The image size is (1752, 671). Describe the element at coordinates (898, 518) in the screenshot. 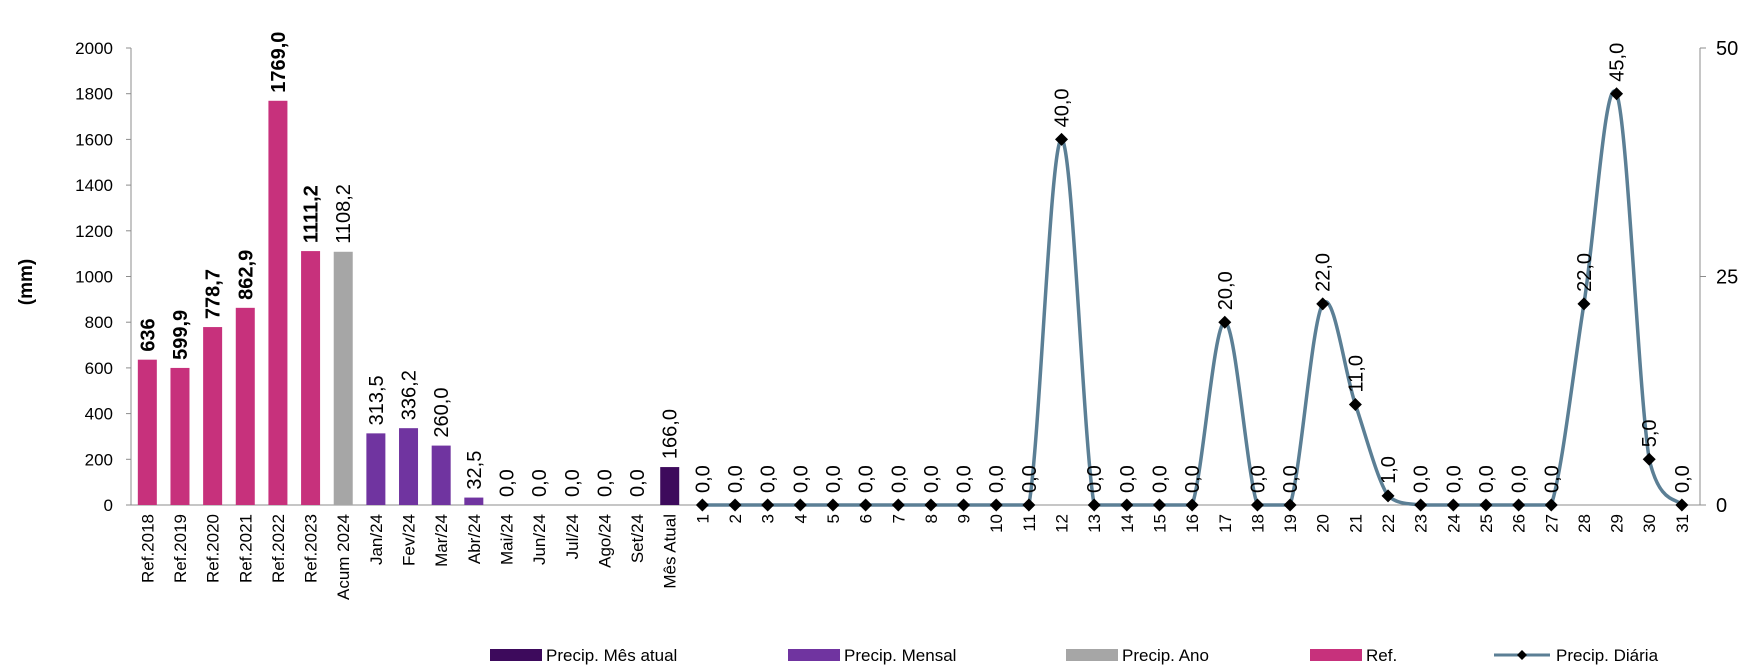

I see `x-tick-label: 7` at that location.